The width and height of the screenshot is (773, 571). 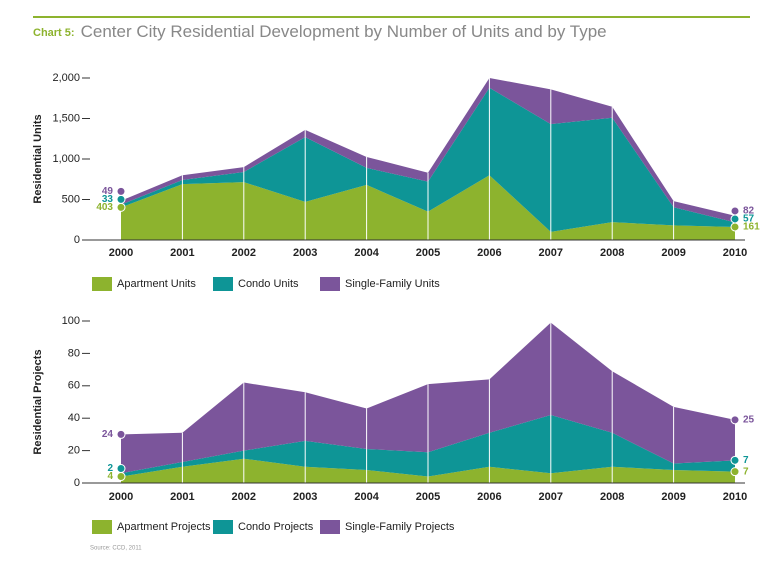 What do you see at coordinates (110, 468) in the screenshot?
I see `data-label: 2` at bounding box center [110, 468].